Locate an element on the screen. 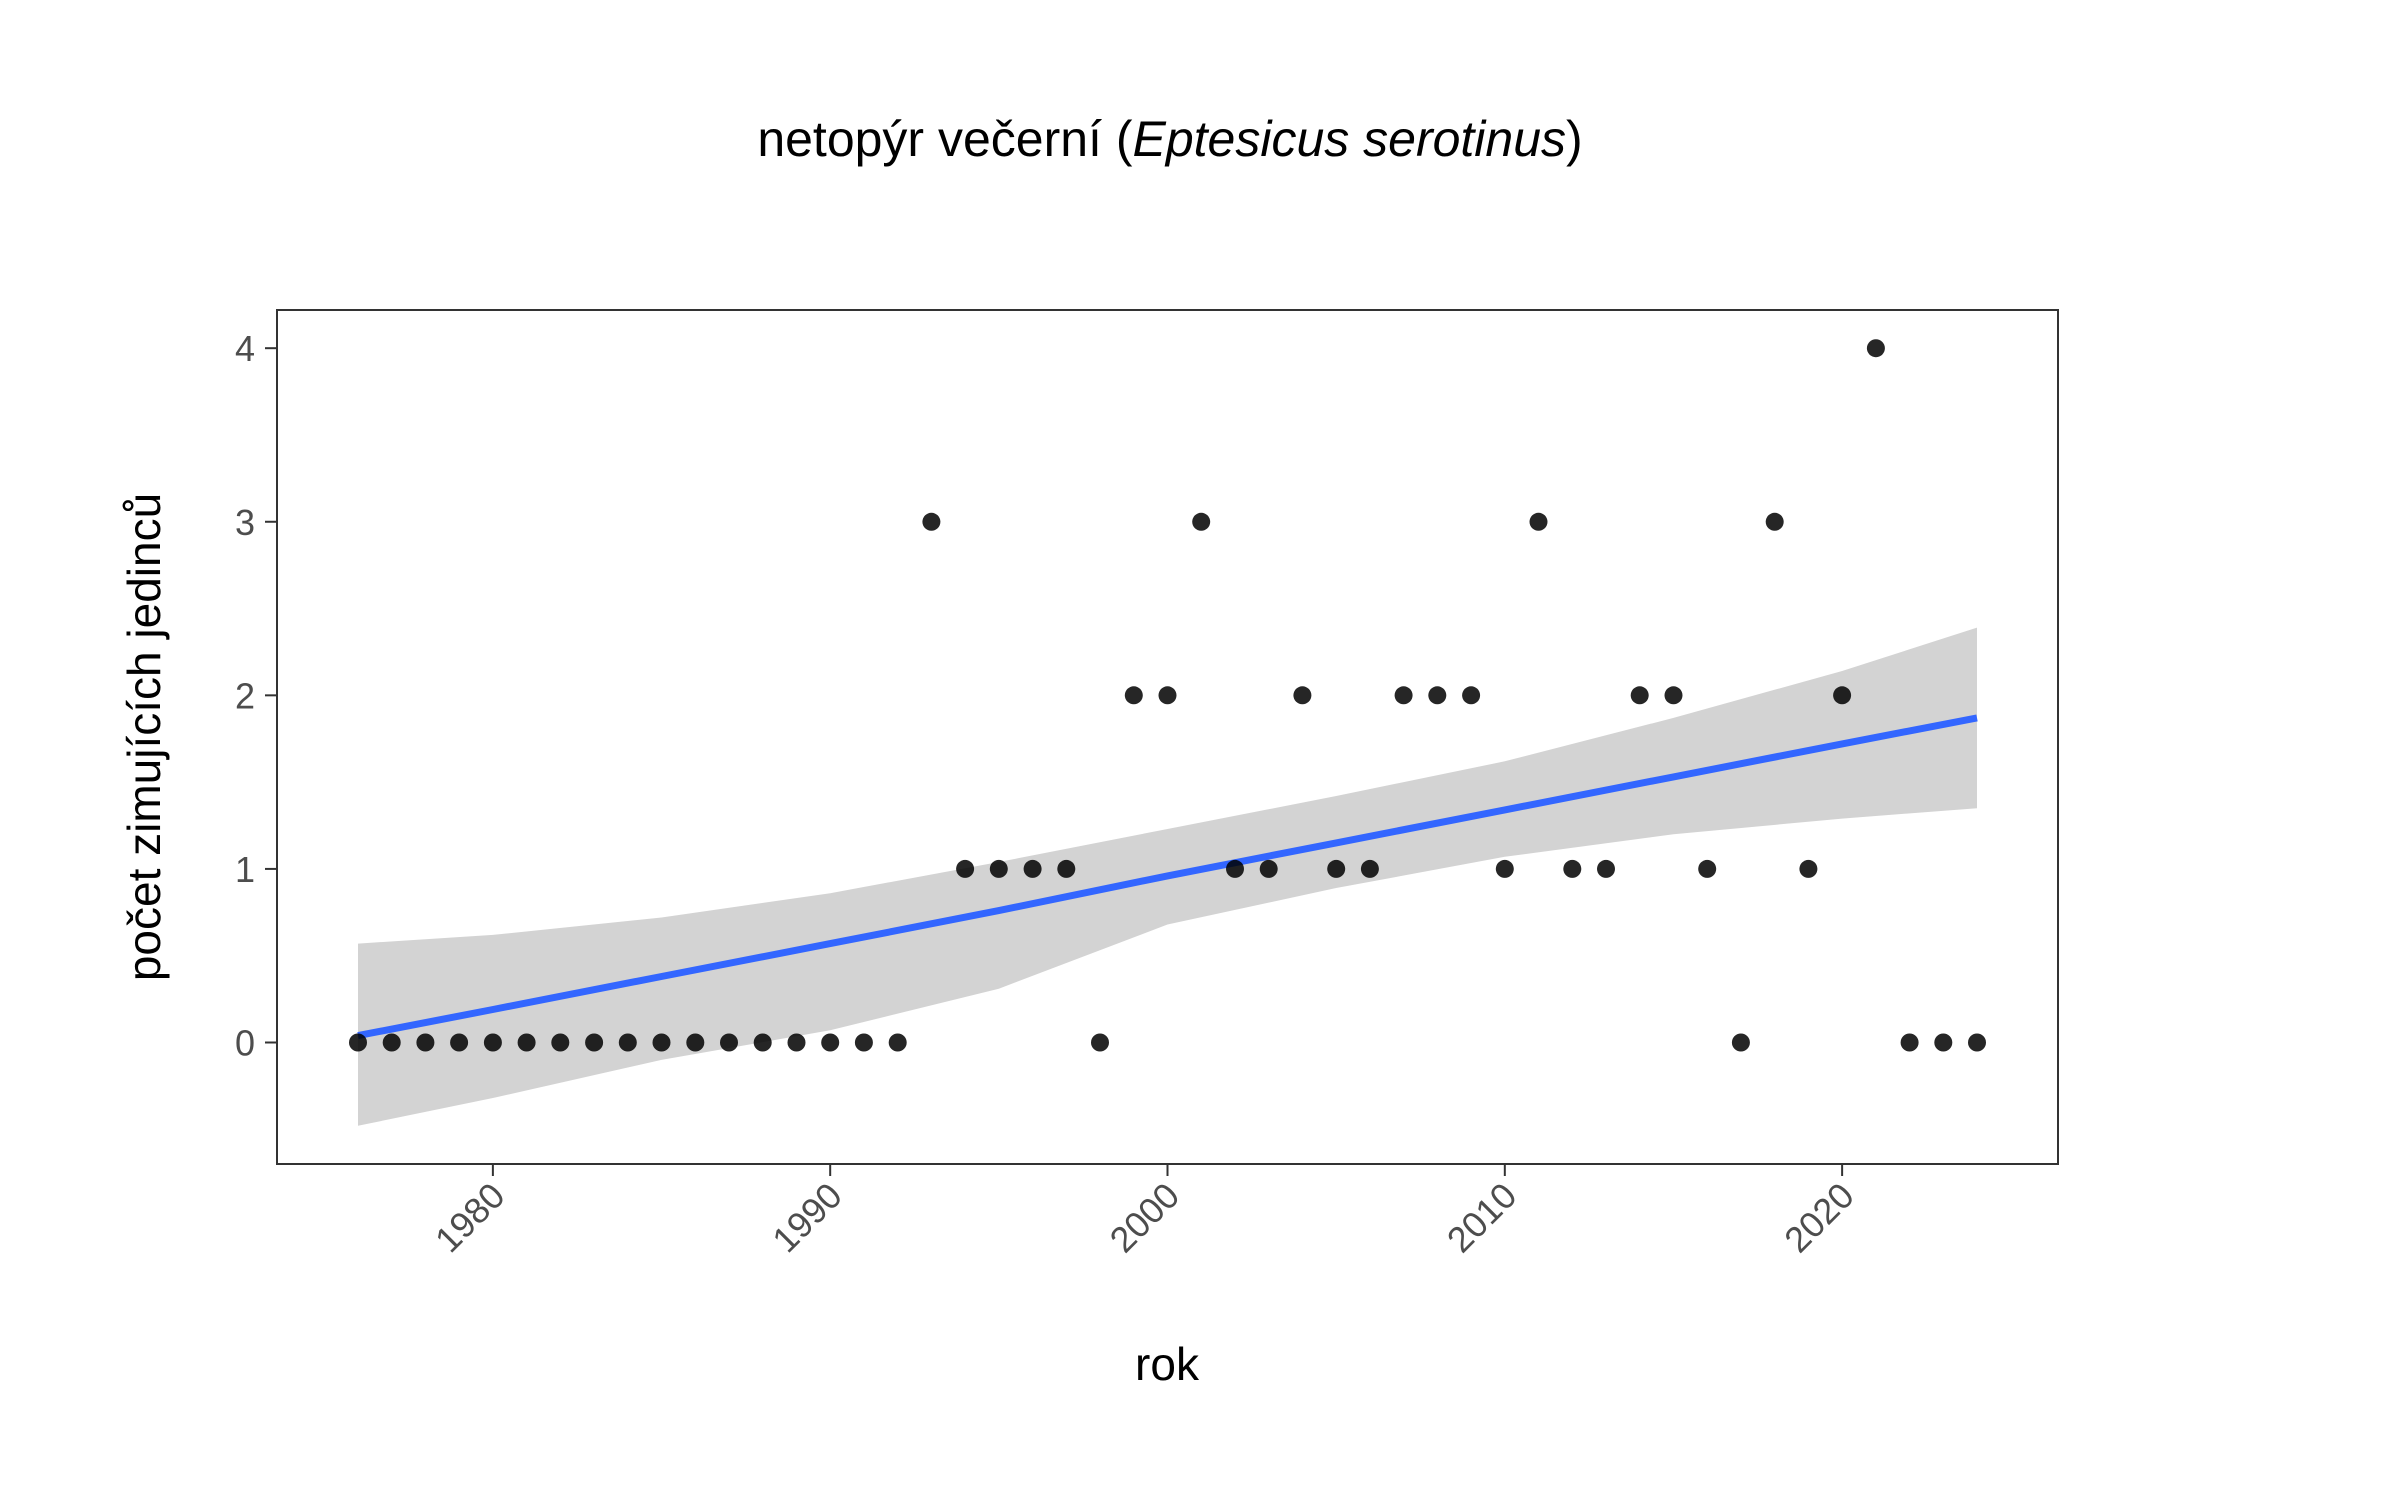  y-tick-label: 1 is located at coordinates (245, 869).